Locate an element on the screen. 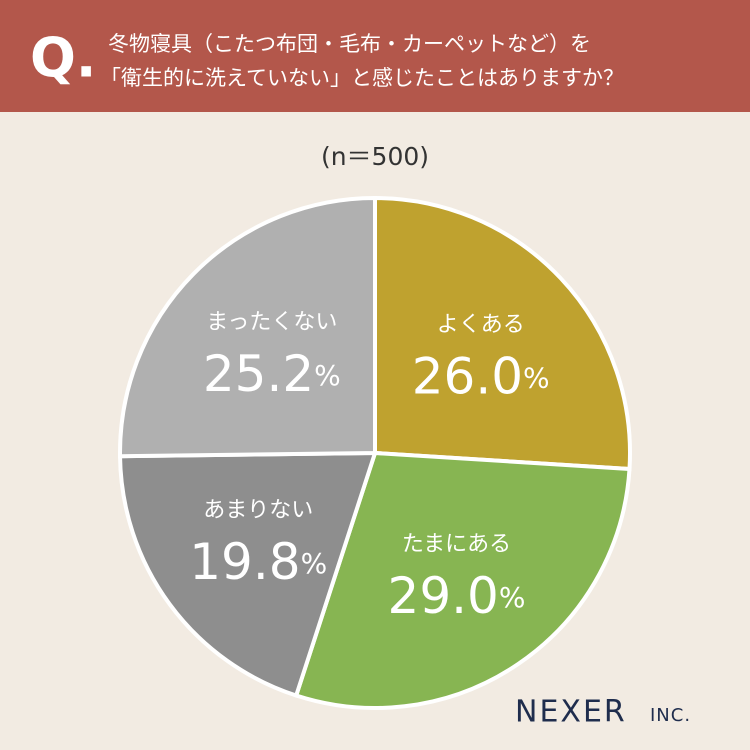 This screenshot has width=750, height=750. logo-suffix: INC. is located at coordinates (670, 715).